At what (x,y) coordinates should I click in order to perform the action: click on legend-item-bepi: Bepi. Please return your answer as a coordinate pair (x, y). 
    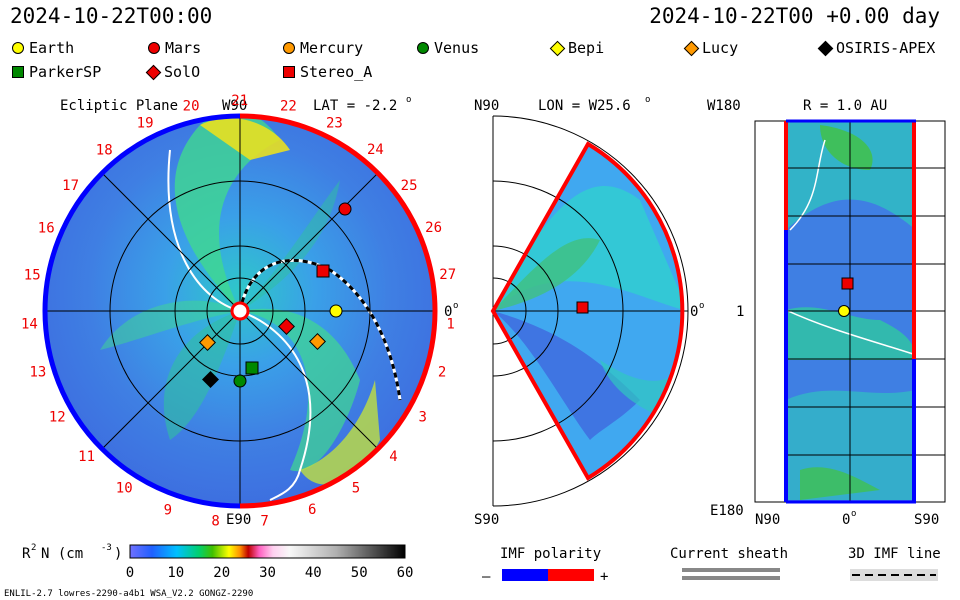
    Looking at the image, I should click on (577, 48).